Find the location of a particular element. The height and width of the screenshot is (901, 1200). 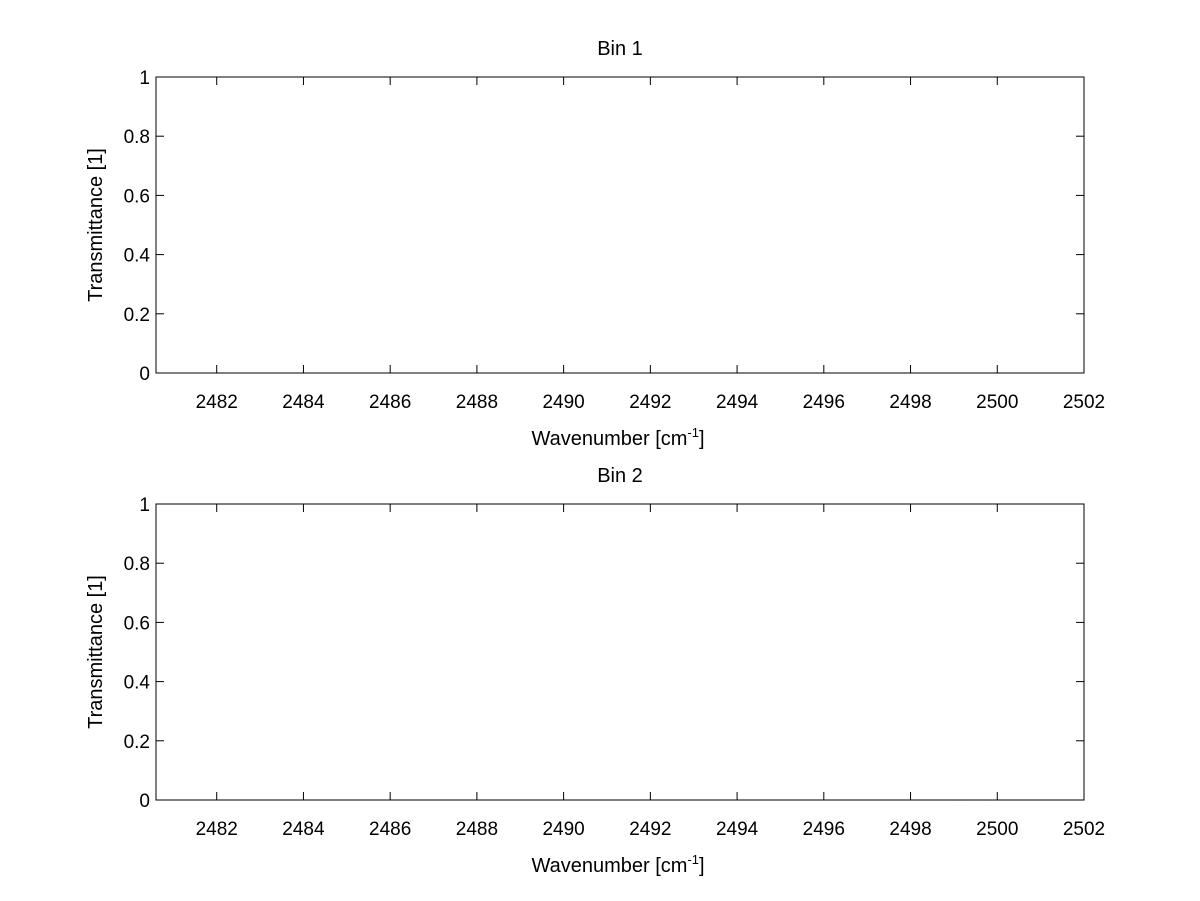

subplot-title: Bin 2 is located at coordinates (620, 476).